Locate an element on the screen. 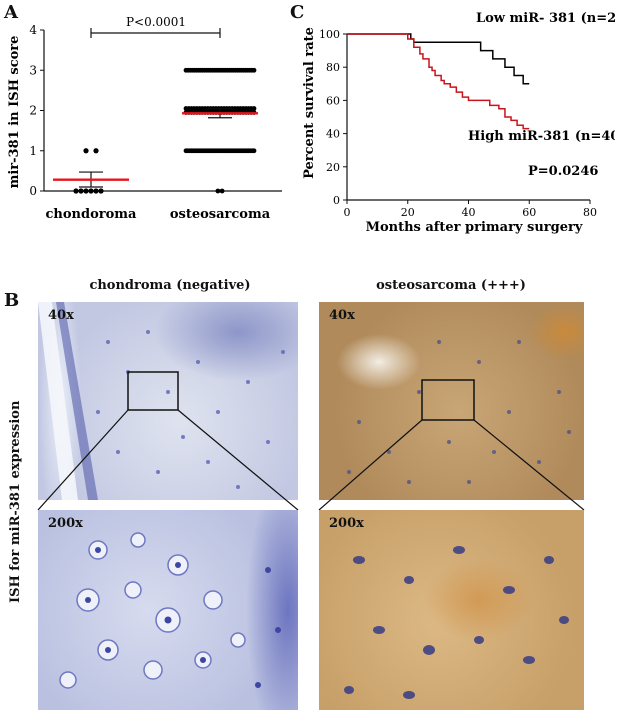 This screenshot has width=620, height=716. panel-c-letter: C is located at coordinates (297, 12).